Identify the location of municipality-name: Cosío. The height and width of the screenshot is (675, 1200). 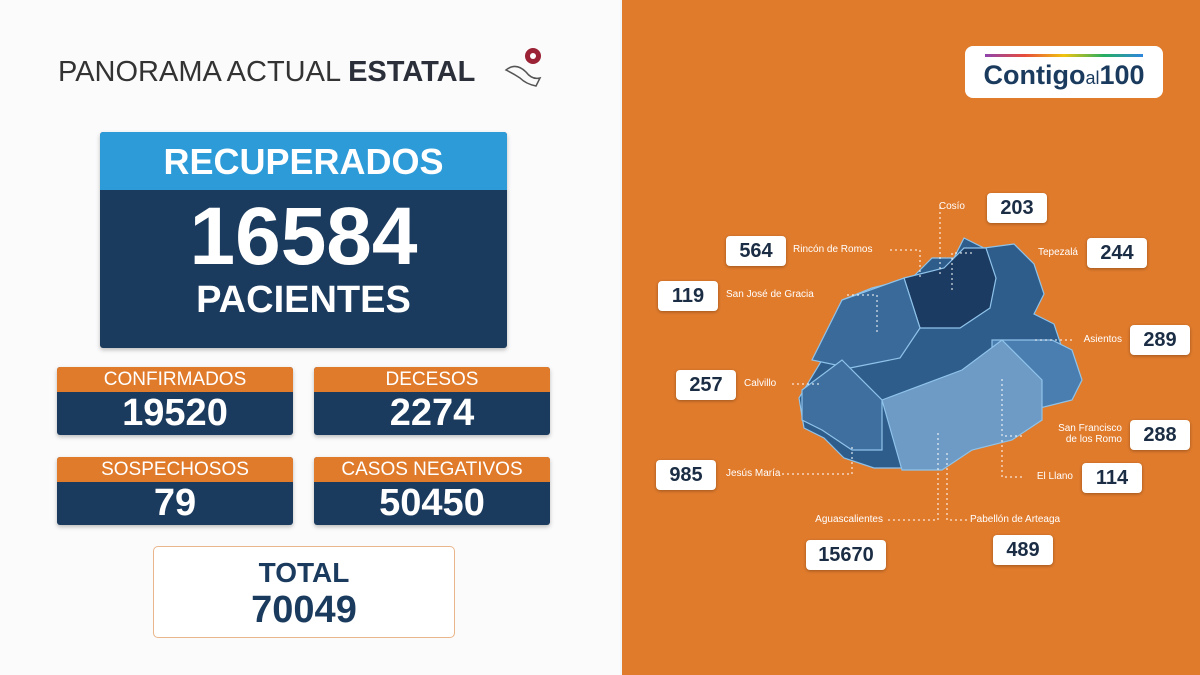
(951, 206).